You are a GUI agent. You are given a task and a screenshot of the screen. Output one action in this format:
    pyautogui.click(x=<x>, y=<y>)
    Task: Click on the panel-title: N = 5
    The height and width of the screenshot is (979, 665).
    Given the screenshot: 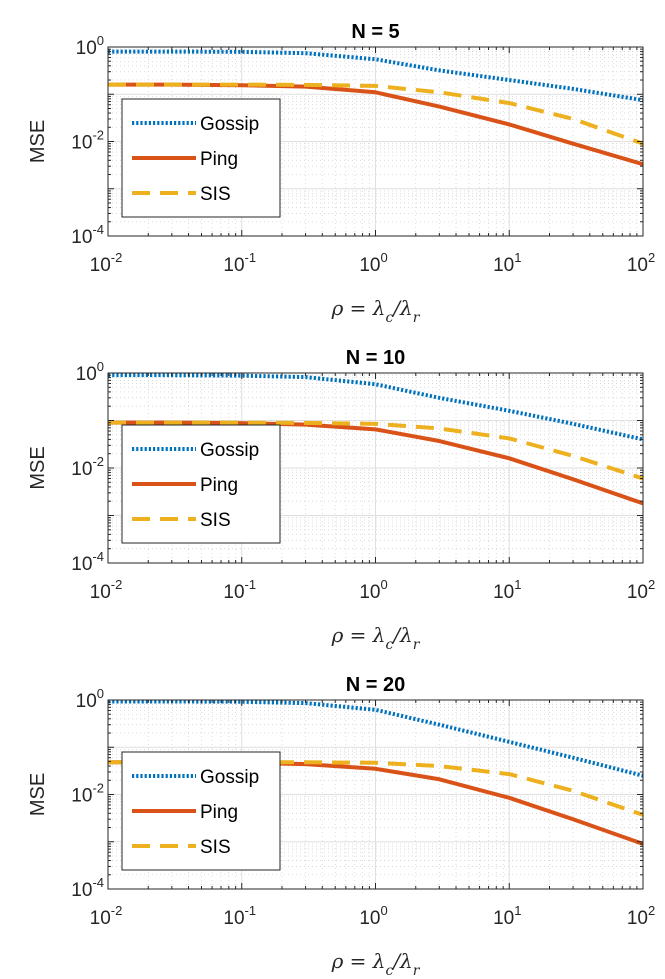 What is the action you would take?
    pyautogui.click(x=375, y=32)
    